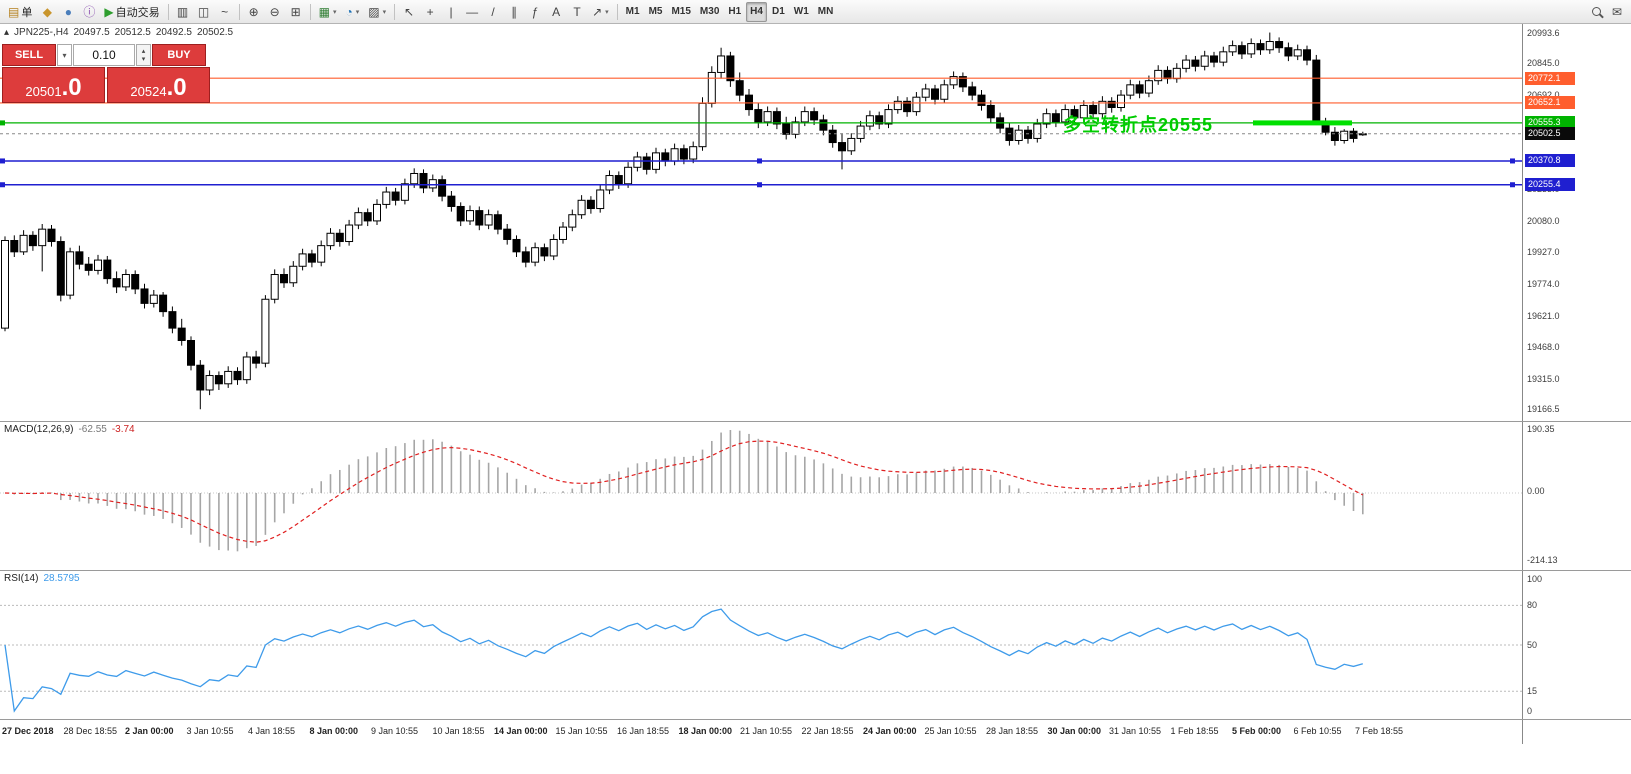 The width and height of the screenshot is (1631, 774). Describe the element at coordinates (158, 85) in the screenshot. I see `buy-price-display: 20524 .0` at that location.